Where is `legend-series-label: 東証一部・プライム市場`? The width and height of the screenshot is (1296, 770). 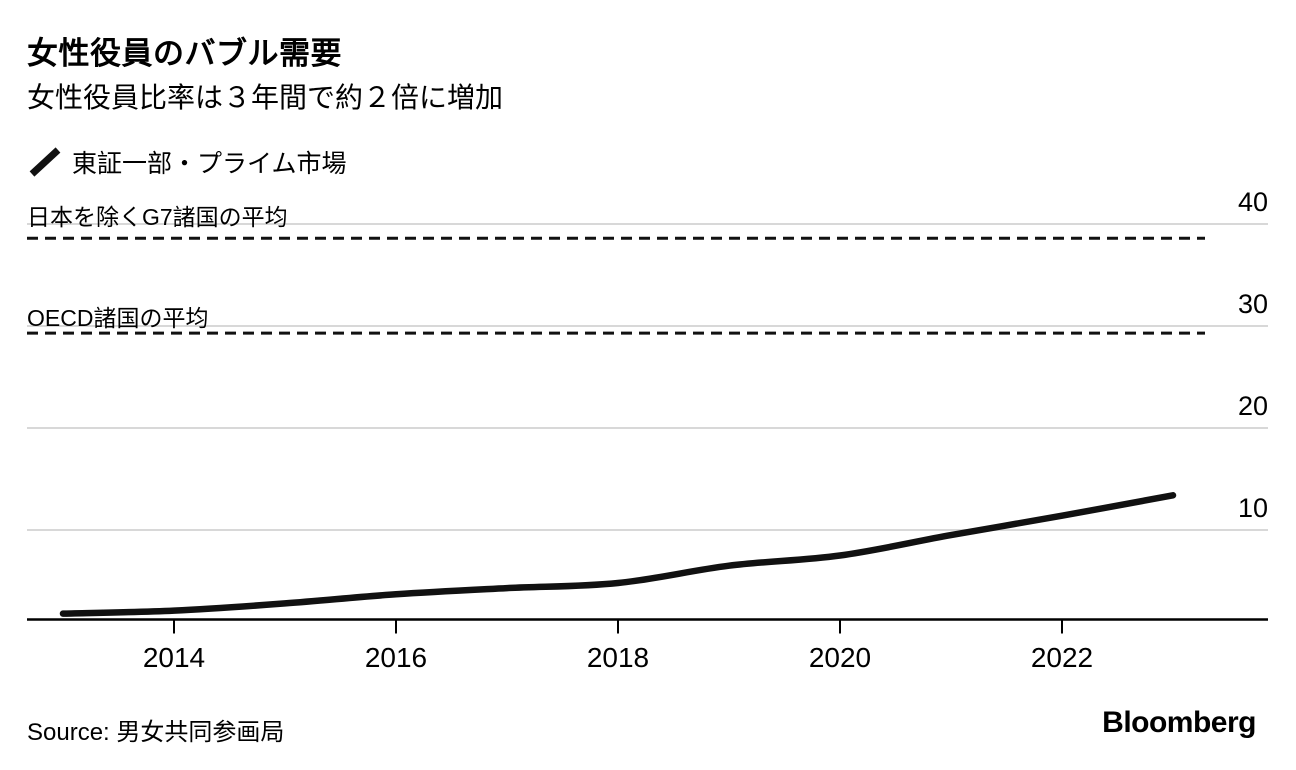 legend-series-label: 東証一部・プライム市場 is located at coordinates (209, 164).